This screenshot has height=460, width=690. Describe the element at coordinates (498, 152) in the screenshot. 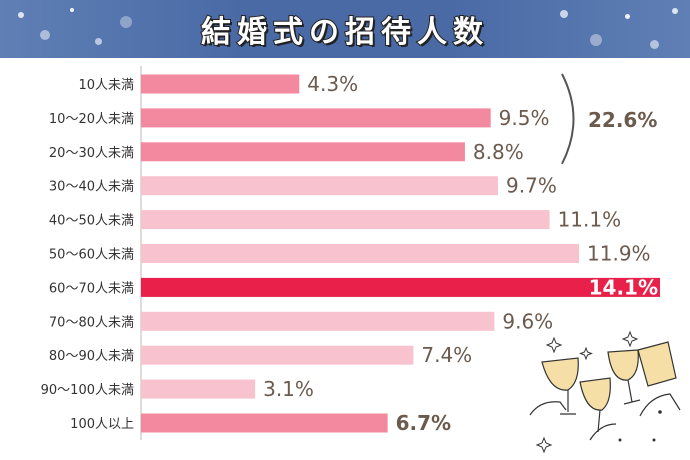

I see `value-label: 8.8%` at that location.